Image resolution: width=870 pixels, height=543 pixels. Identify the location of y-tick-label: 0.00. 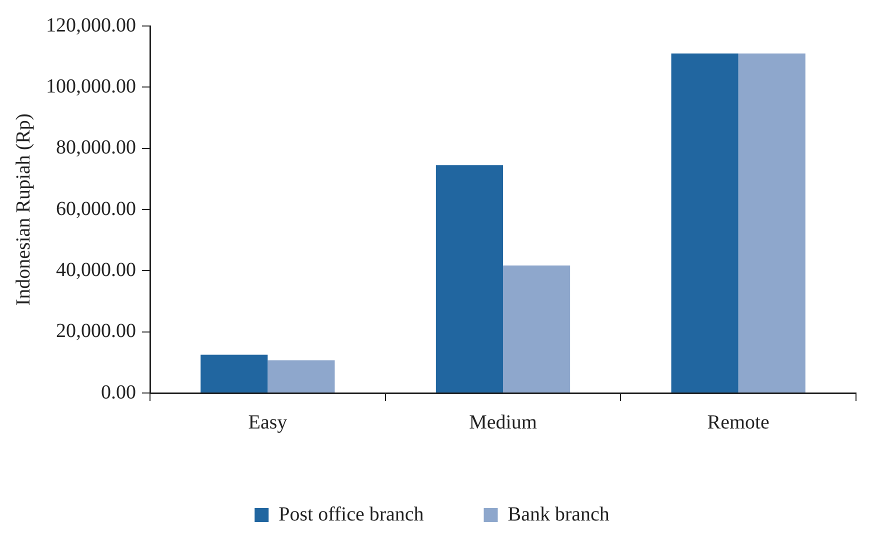
(118, 392).